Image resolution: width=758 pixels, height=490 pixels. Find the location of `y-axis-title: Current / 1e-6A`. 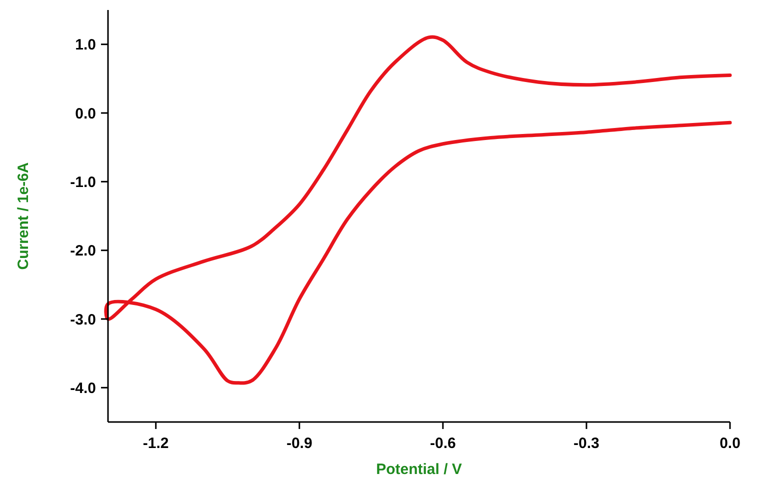

y-axis-title: Current / 1e-6A is located at coordinates (23, 216).